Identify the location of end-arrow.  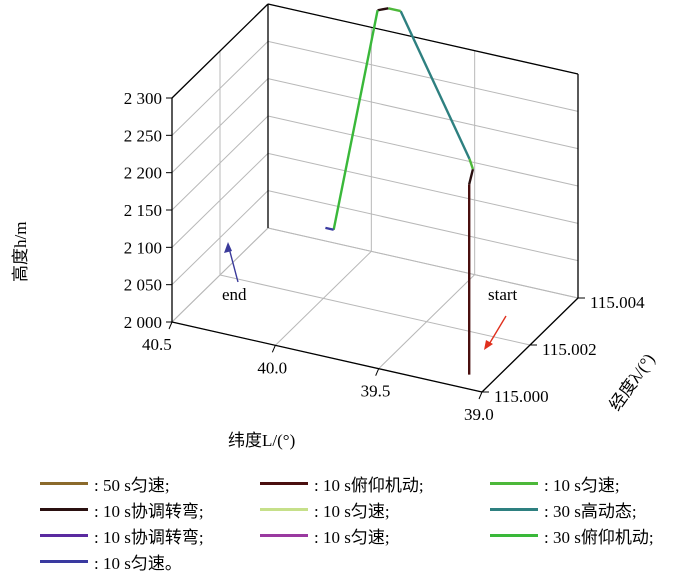
(233, 265).